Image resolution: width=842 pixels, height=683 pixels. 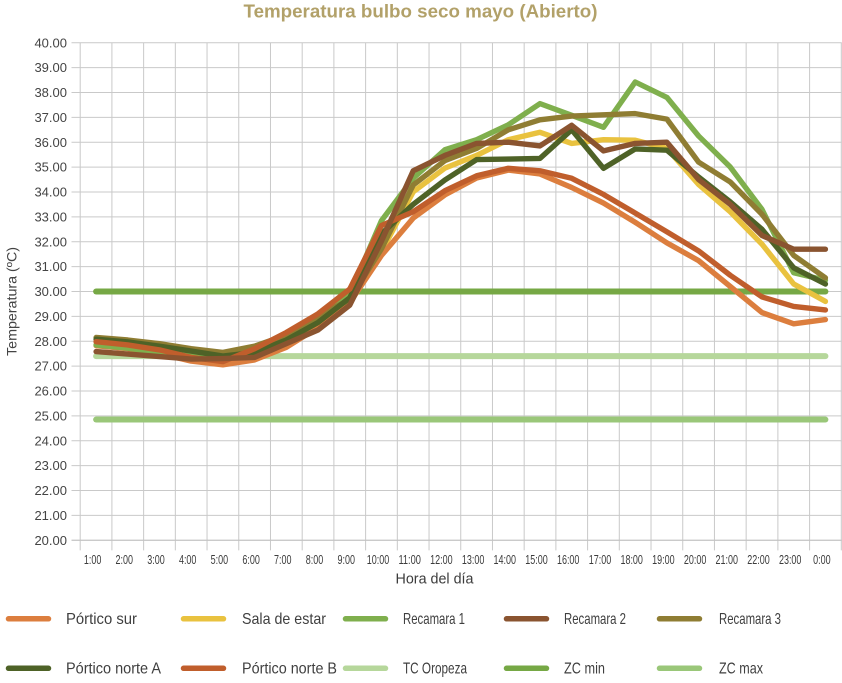 What do you see at coordinates (50, 117) in the screenshot?
I see `svg-text: 37.00` at bounding box center [50, 117].